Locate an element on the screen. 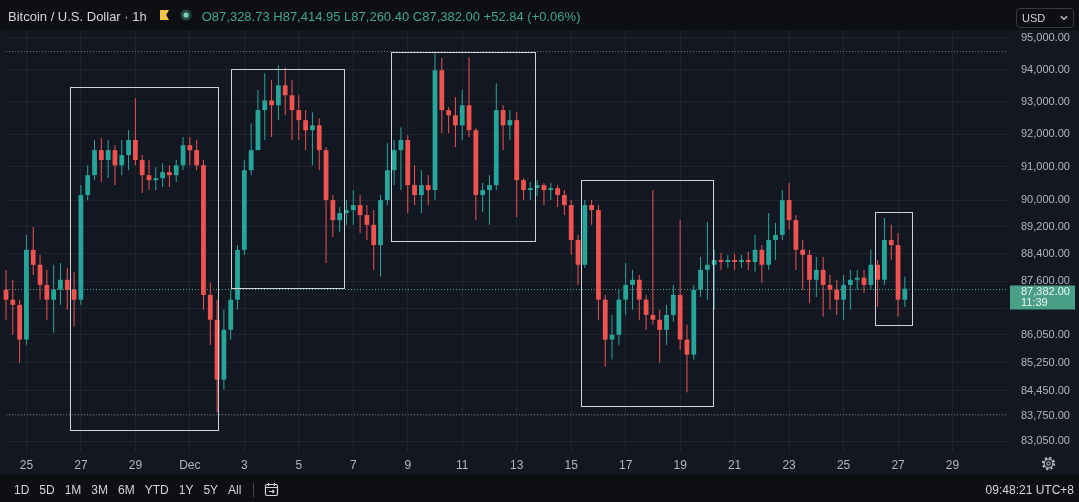 This screenshot has height=502, width=1079. y-tick-label: 83,750.00 is located at coordinates (1045, 415).